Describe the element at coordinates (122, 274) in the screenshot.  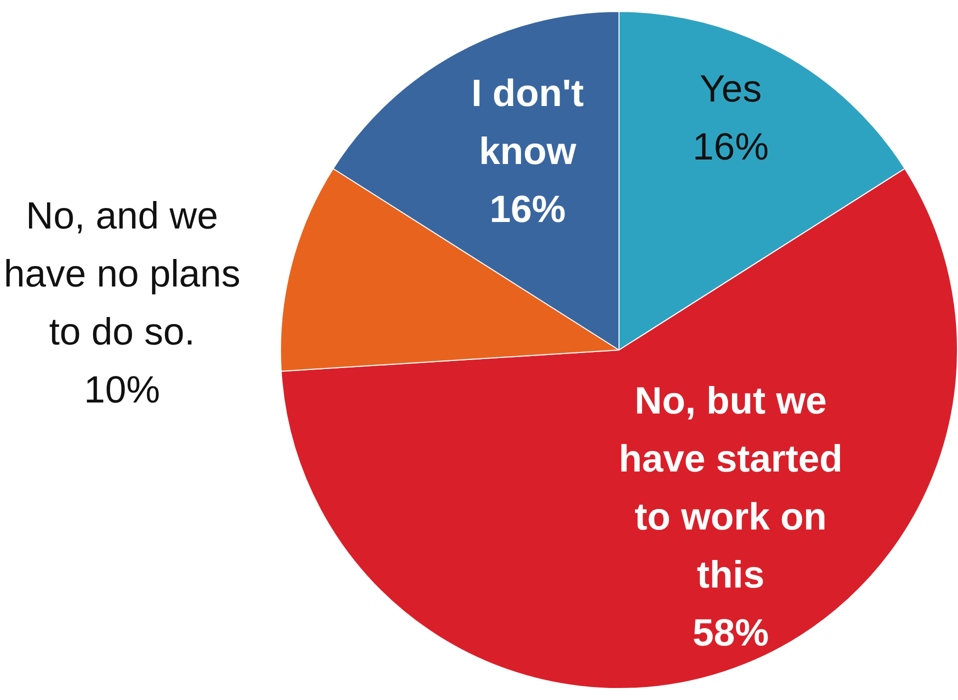
I see `slice-label: No, and we have no plans to do so.` at that location.